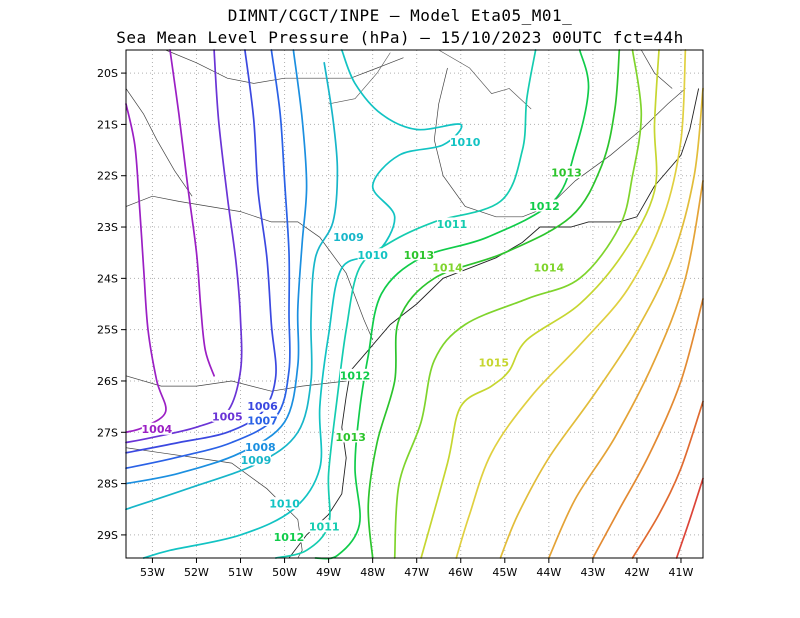 This screenshot has width=800, height=618. Describe the element at coordinates (107, 381) in the screenshot. I see `lat-tick-label: 26S` at that location.